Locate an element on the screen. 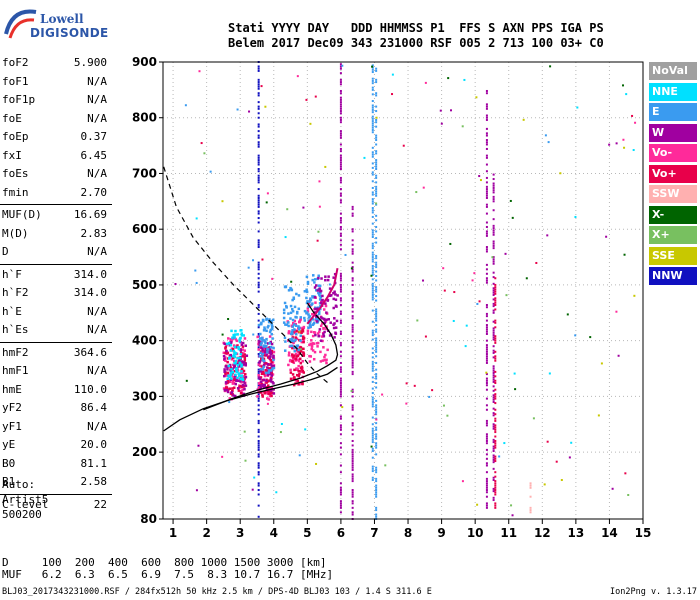 The image size is (700, 600). auto-artist: Artist5 is located at coordinates (25, 499).